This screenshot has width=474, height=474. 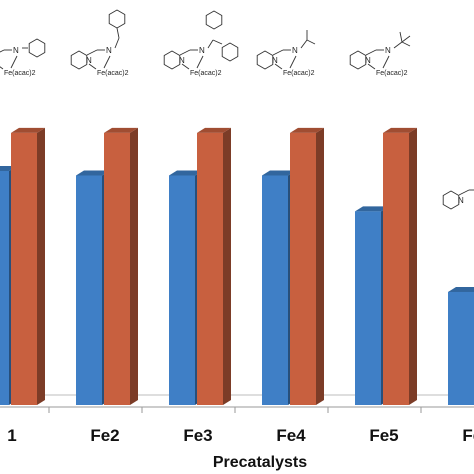 I want to click on x-tick-label-Fe3: Fe3, so click(x=197, y=435).